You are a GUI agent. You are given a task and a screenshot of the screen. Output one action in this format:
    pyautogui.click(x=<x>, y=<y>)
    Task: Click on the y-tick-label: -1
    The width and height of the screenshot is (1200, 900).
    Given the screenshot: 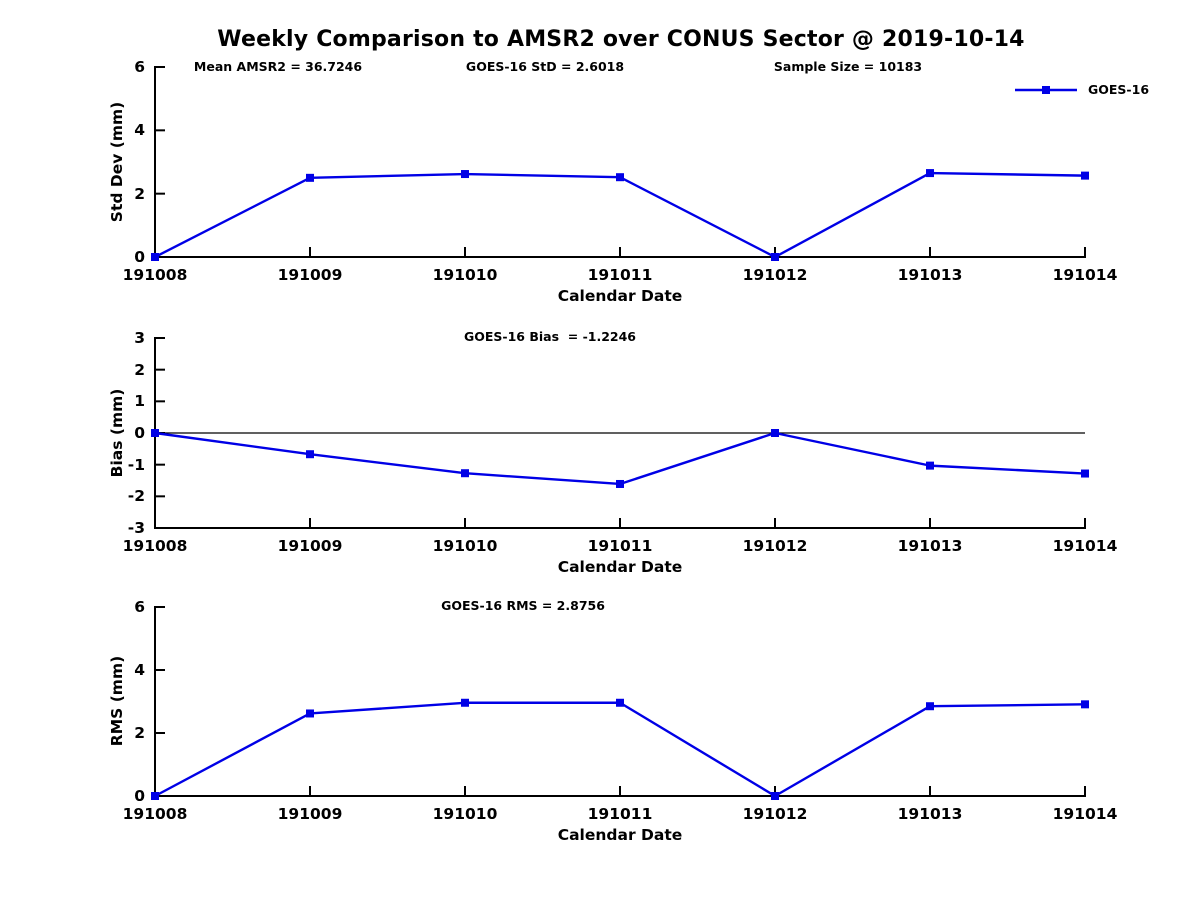 What is the action you would take?
    pyautogui.click(x=136, y=464)
    